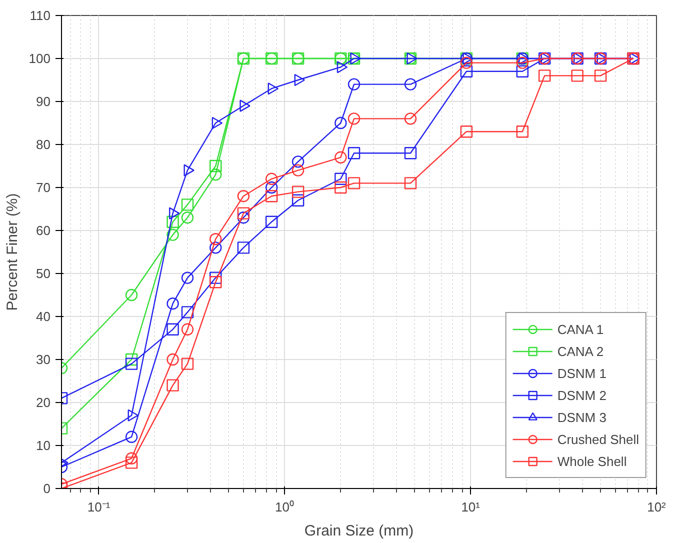 This screenshot has height=543, width=676. Describe the element at coordinates (359, 531) in the screenshot. I see `x-axis-title: Grain Size (mm)` at that location.